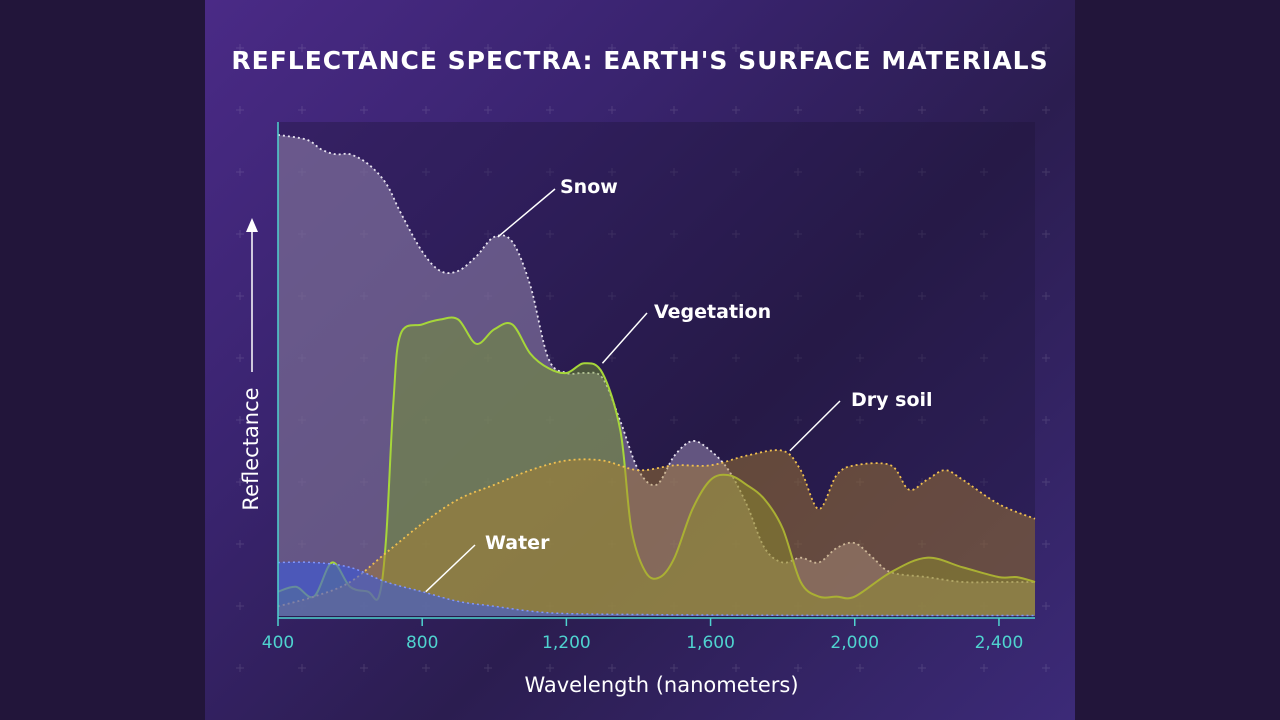  What do you see at coordinates (517, 543) in the screenshot?
I see `series-label-water: Water` at bounding box center [517, 543].